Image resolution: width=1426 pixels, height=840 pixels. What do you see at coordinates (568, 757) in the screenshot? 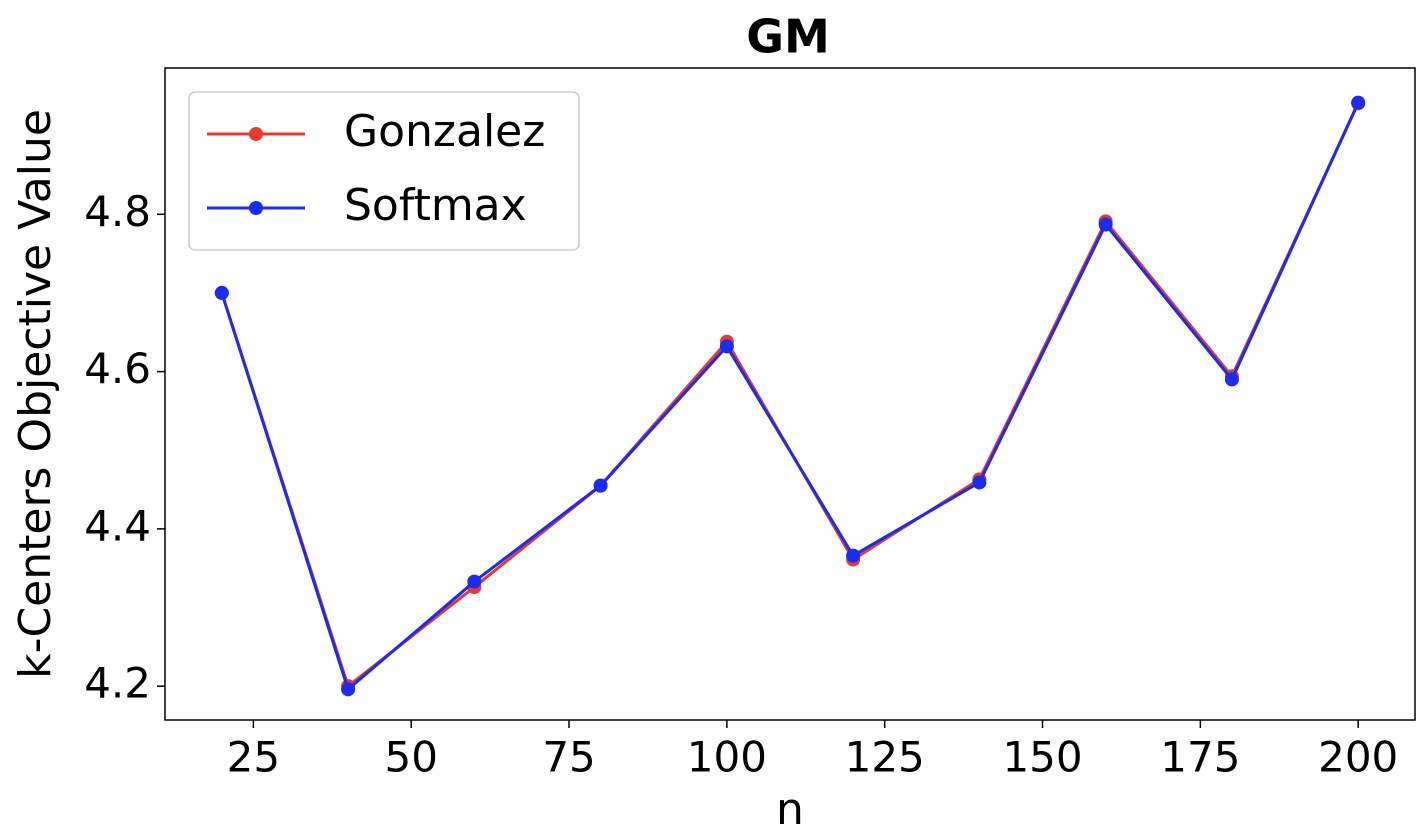
I see `x-tick-label: 75` at bounding box center [568, 757].